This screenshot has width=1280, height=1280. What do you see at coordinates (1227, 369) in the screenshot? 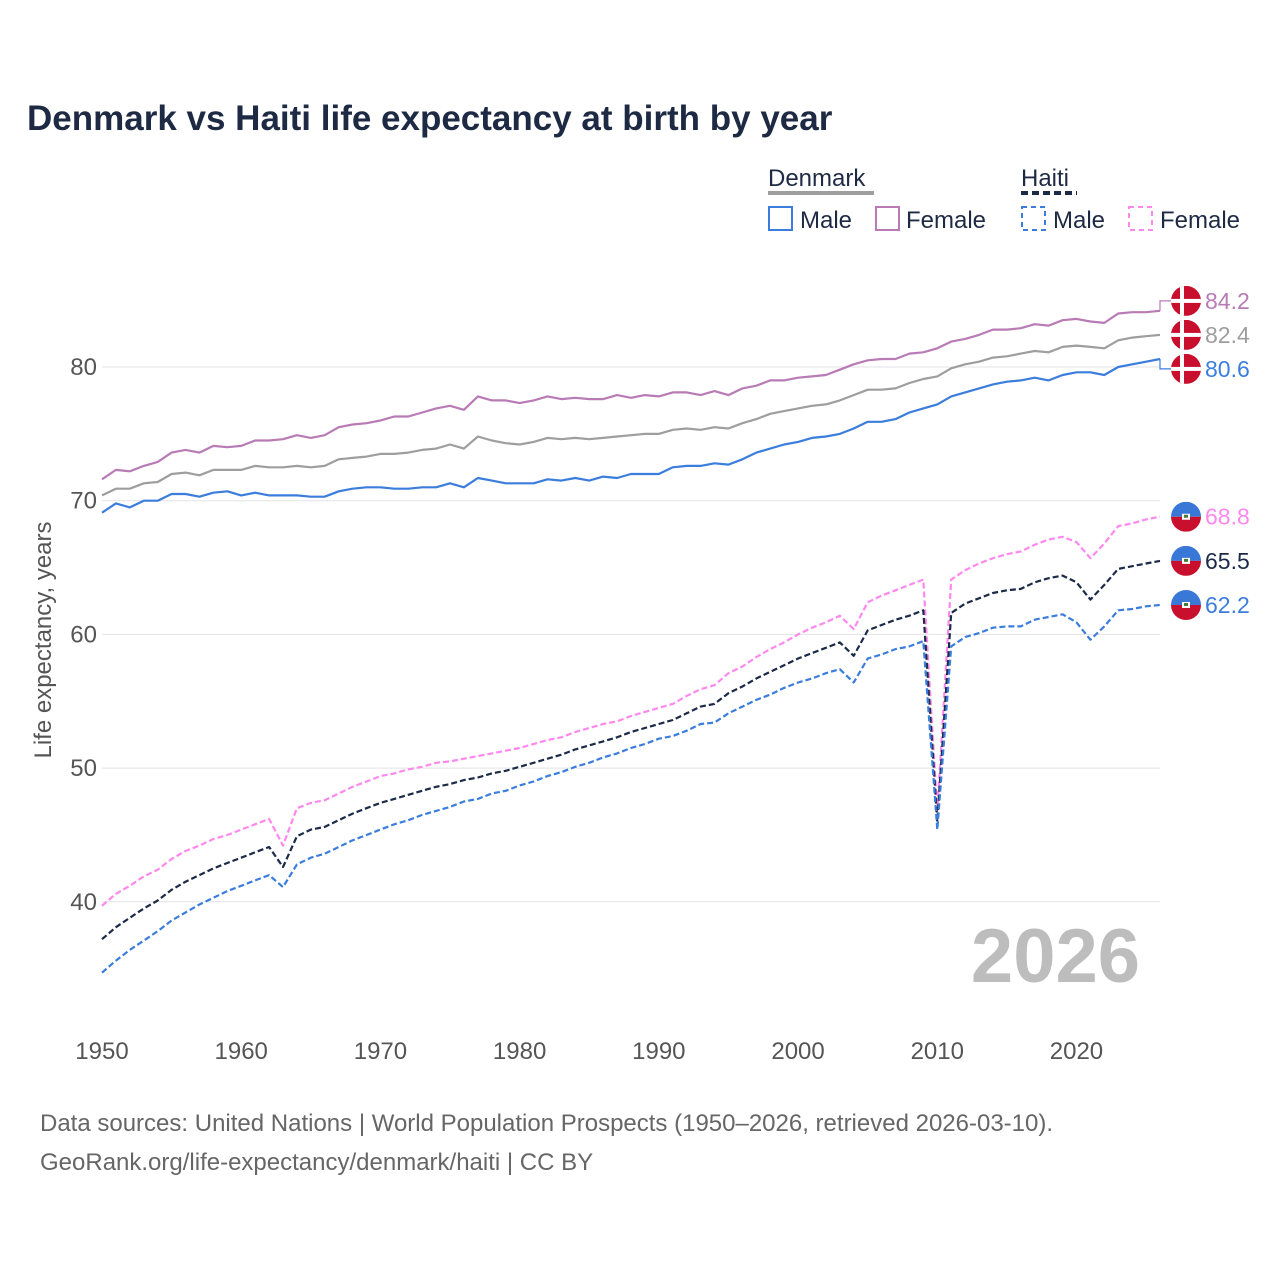
I see `end-value-label: 80.6` at bounding box center [1227, 369].